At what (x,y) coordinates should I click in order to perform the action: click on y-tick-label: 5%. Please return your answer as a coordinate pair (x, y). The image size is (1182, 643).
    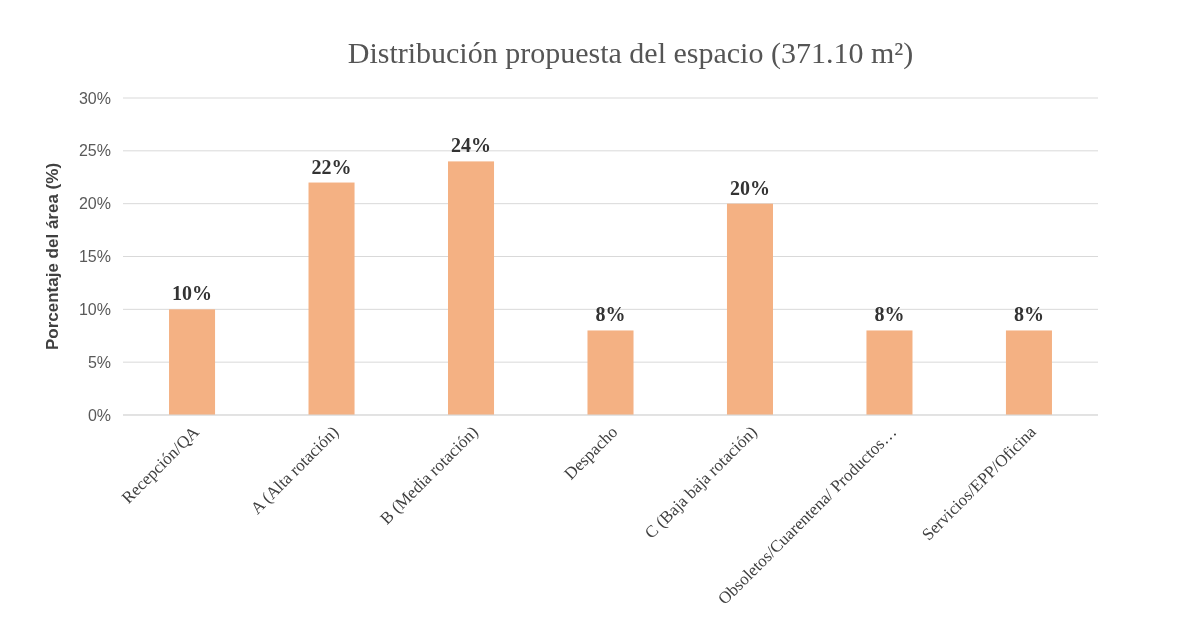
    Looking at the image, I should click on (99, 362).